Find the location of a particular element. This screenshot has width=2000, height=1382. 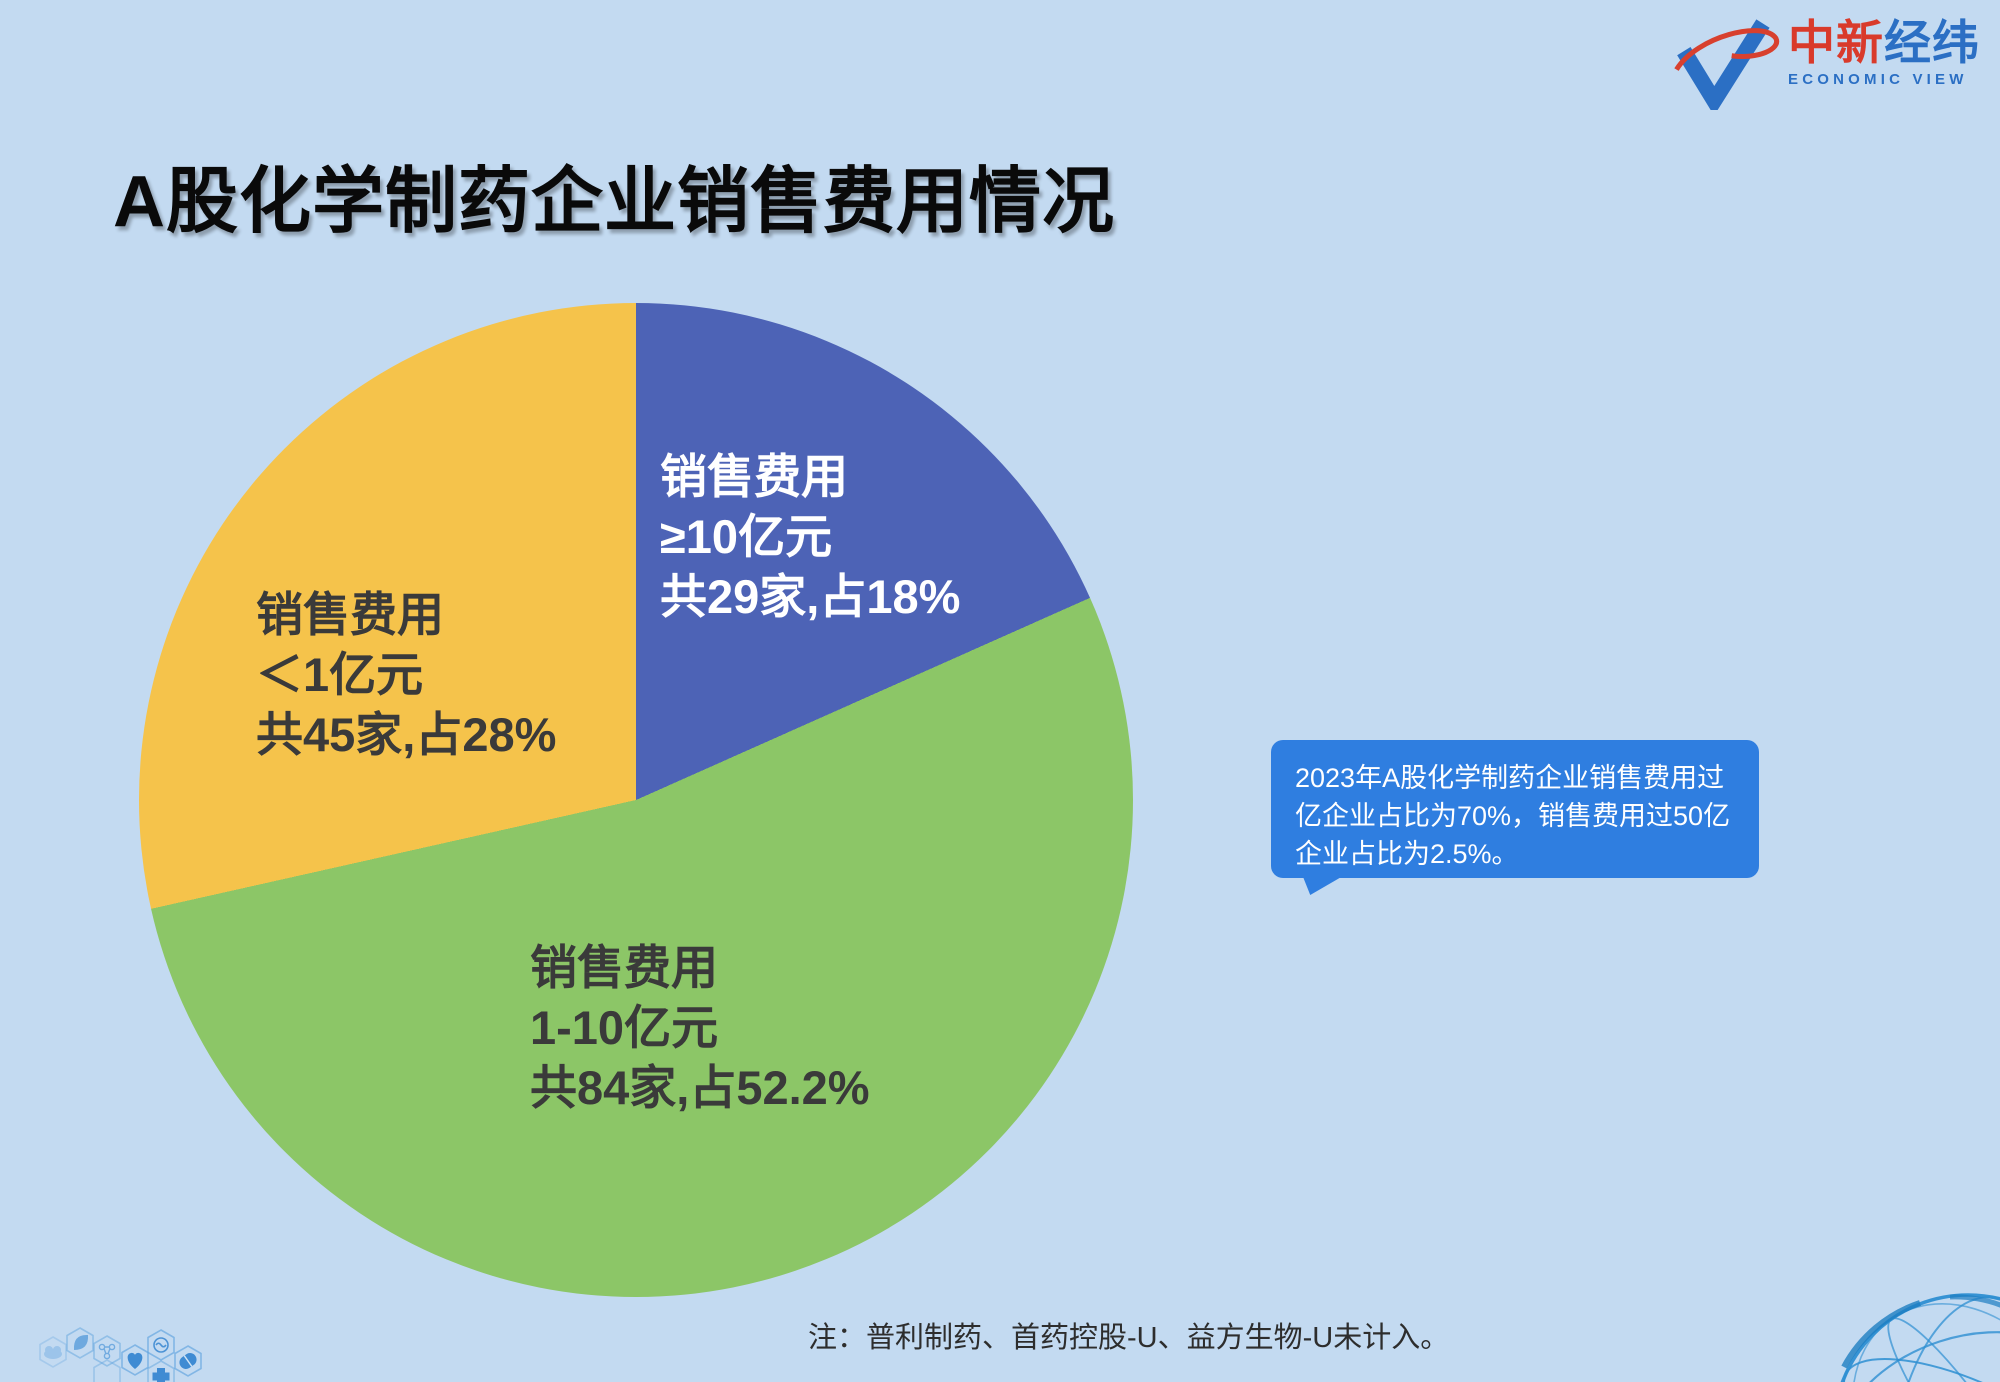

medical-hexagons-icon is located at coordinates (120, 1354).